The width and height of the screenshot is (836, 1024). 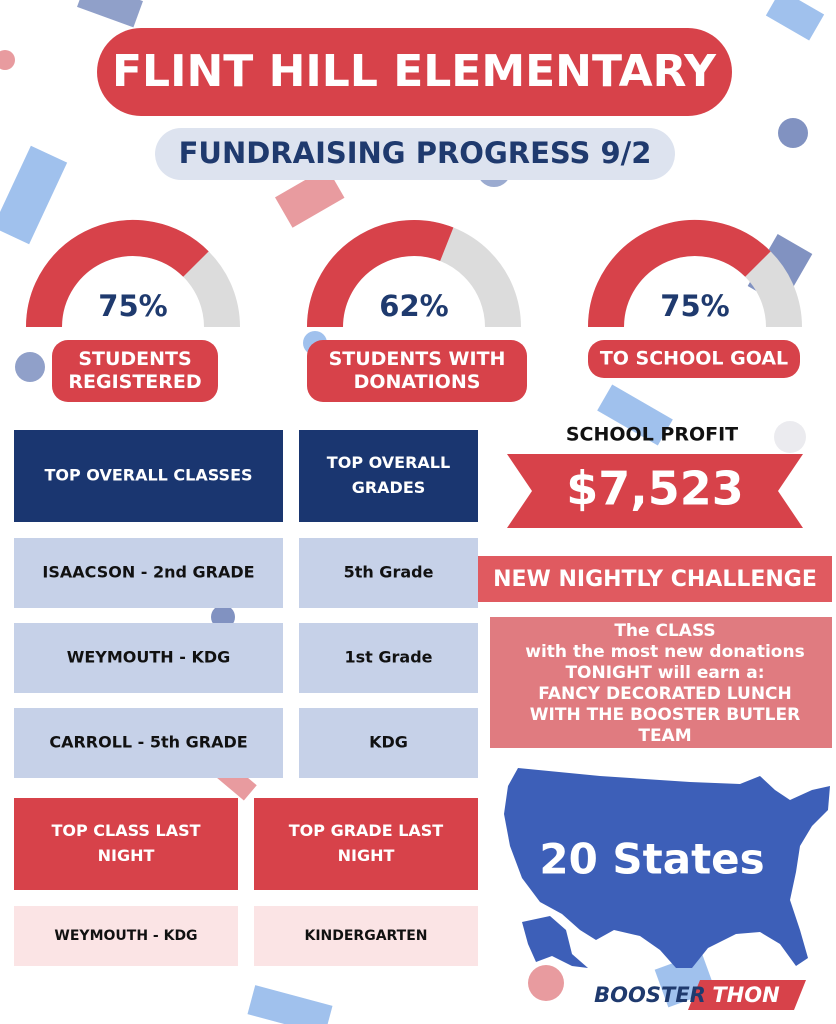 I want to click on table-cell: KDG, so click(x=388, y=742).